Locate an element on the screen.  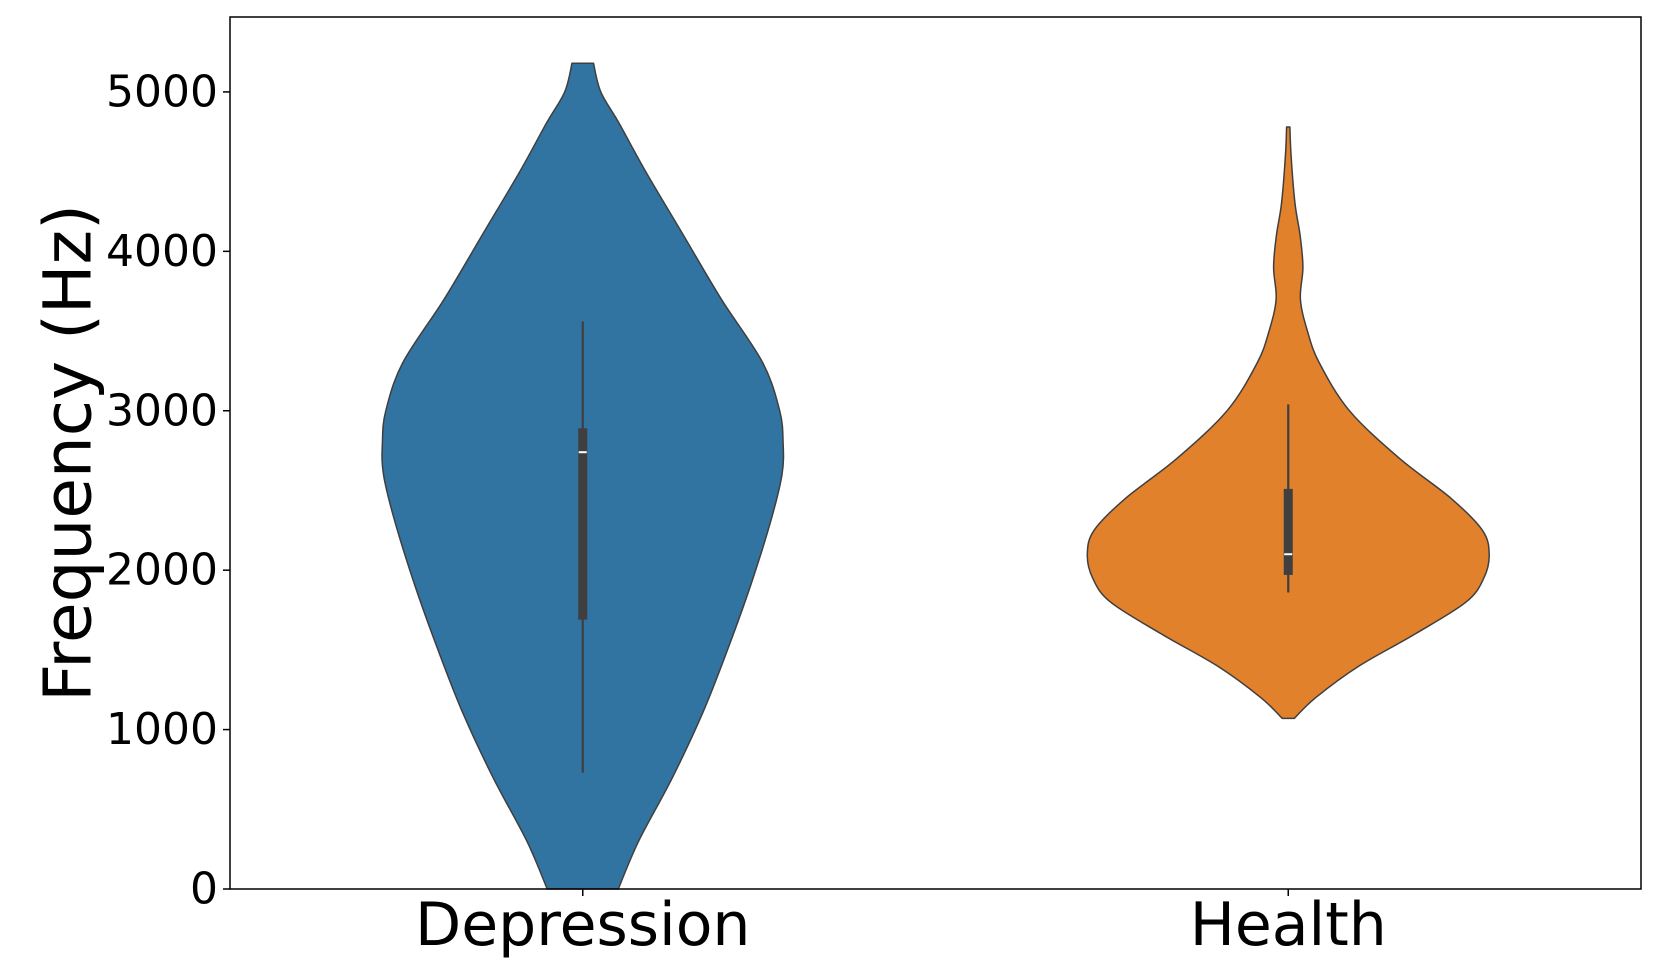
y-tick-label: 2000 is located at coordinates (162, 570).